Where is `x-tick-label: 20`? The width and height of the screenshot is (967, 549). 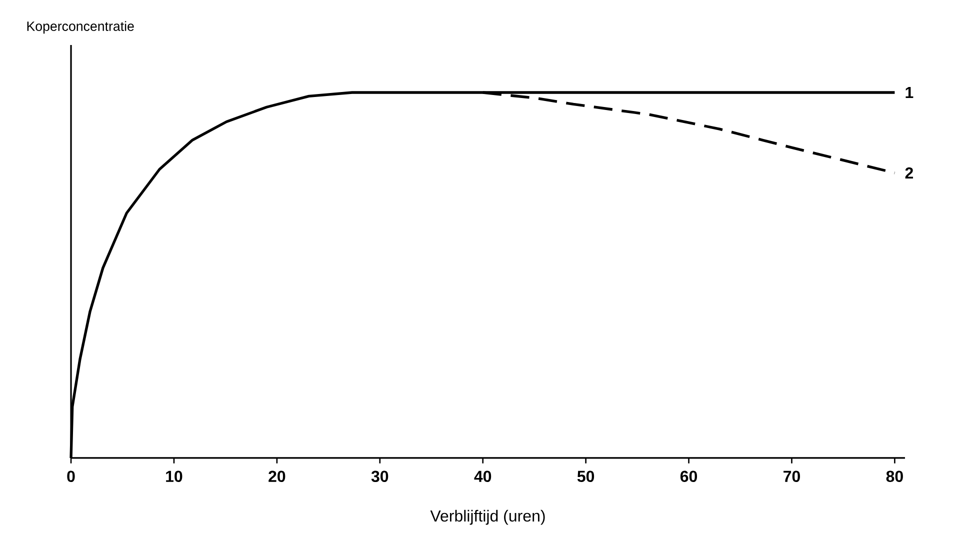 x-tick-label: 20 is located at coordinates (277, 476).